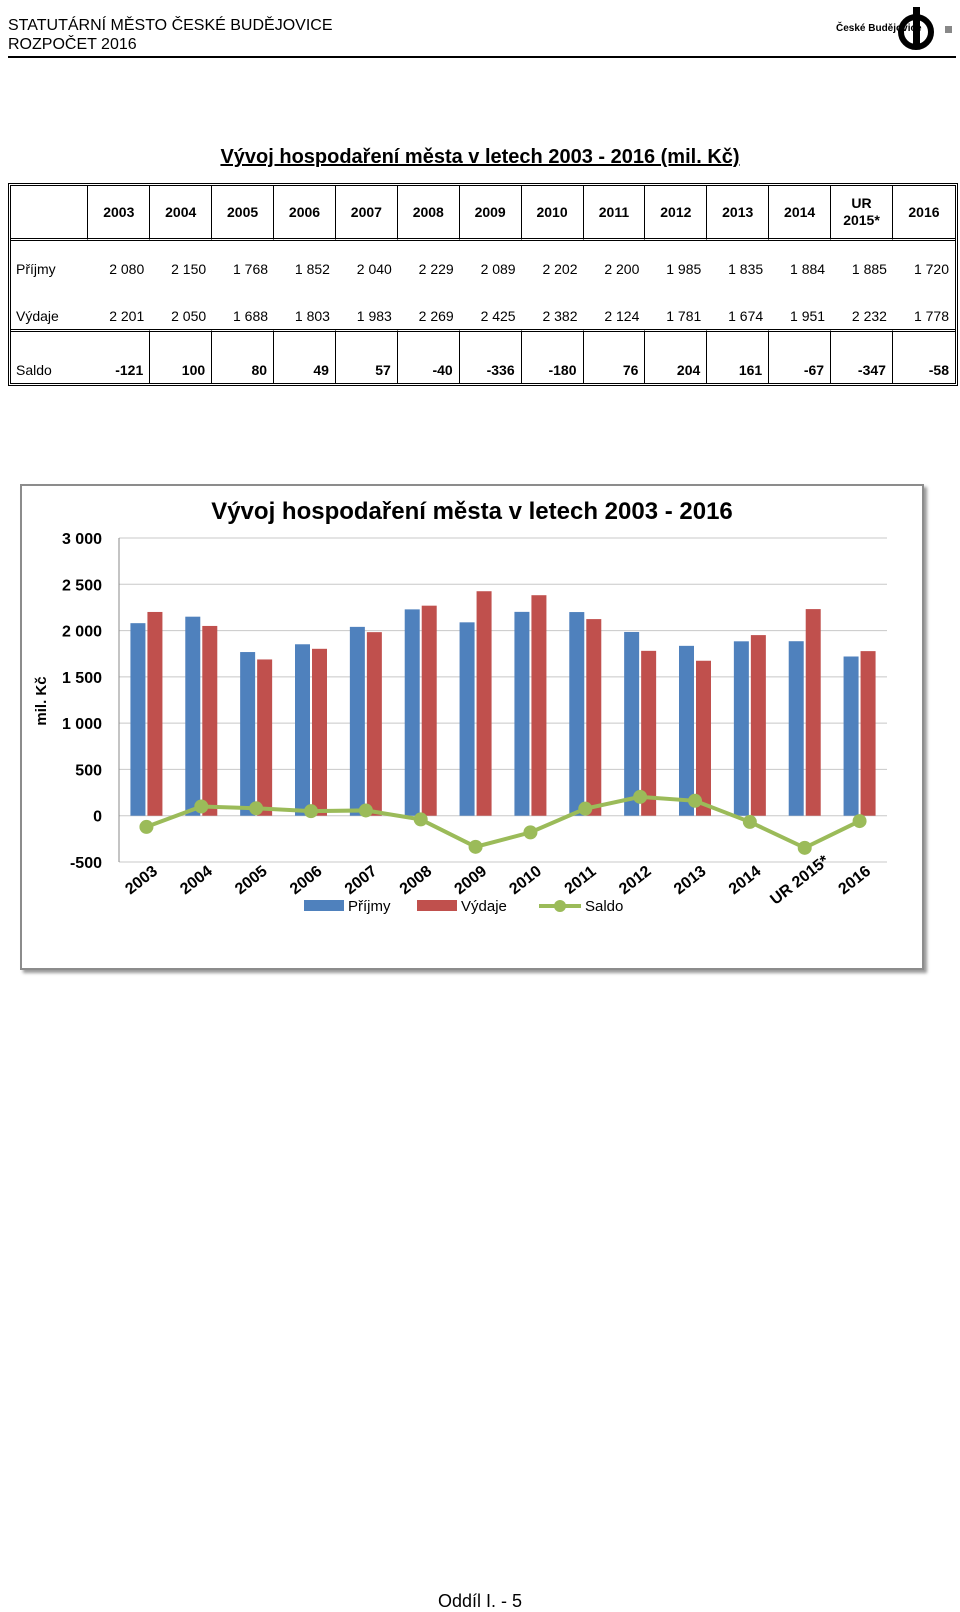 The image size is (960, 1612). Describe the element at coordinates (181, 356) in the screenshot. I see `table-cell: 100` at that location.